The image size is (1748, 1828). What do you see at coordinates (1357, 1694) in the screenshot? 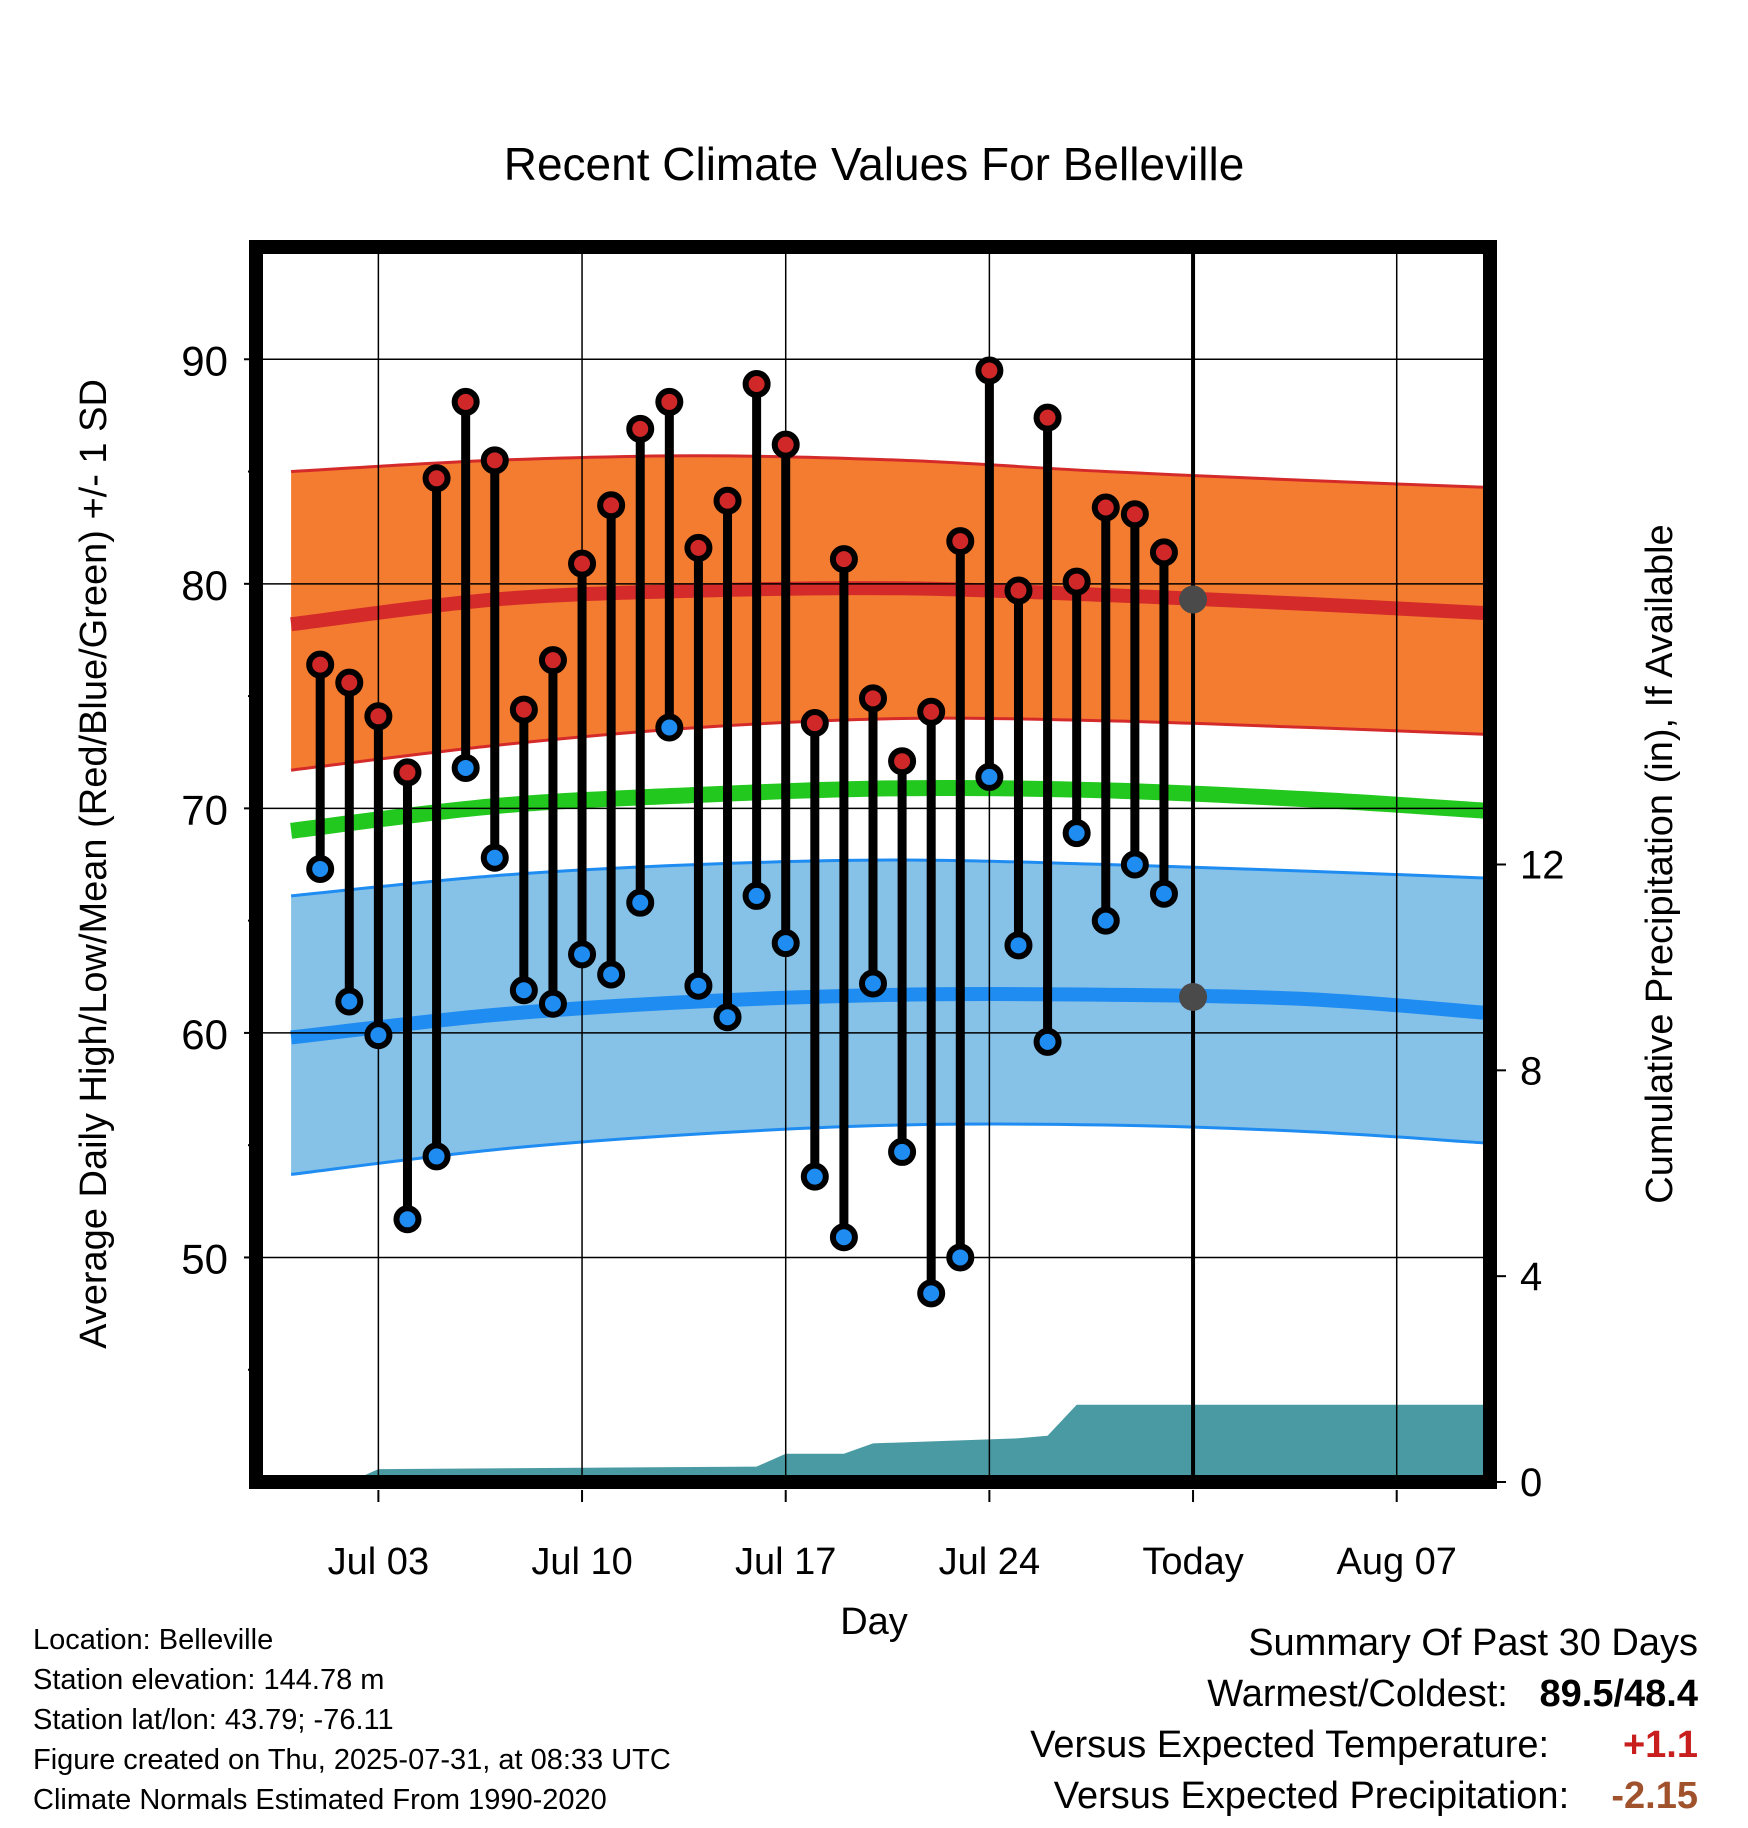
I see `warmest-label: Warmest/Coldest:` at bounding box center [1357, 1694].